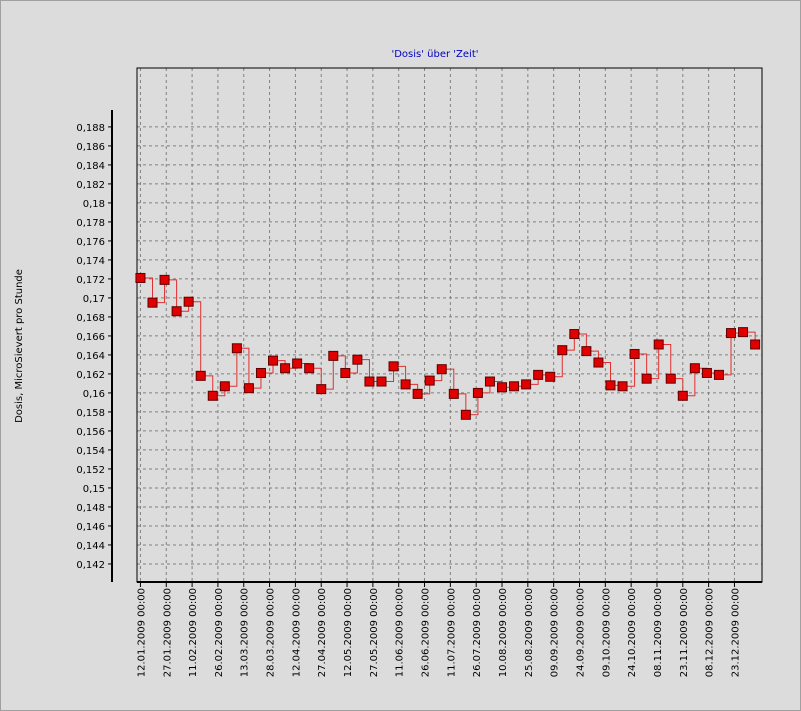 The height and width of the screenshot is (711, 801). Describe the element at coordinates (141, 632) in the screenshot. I see `x-tick-label: 12.01.2009 00:00` at that location.